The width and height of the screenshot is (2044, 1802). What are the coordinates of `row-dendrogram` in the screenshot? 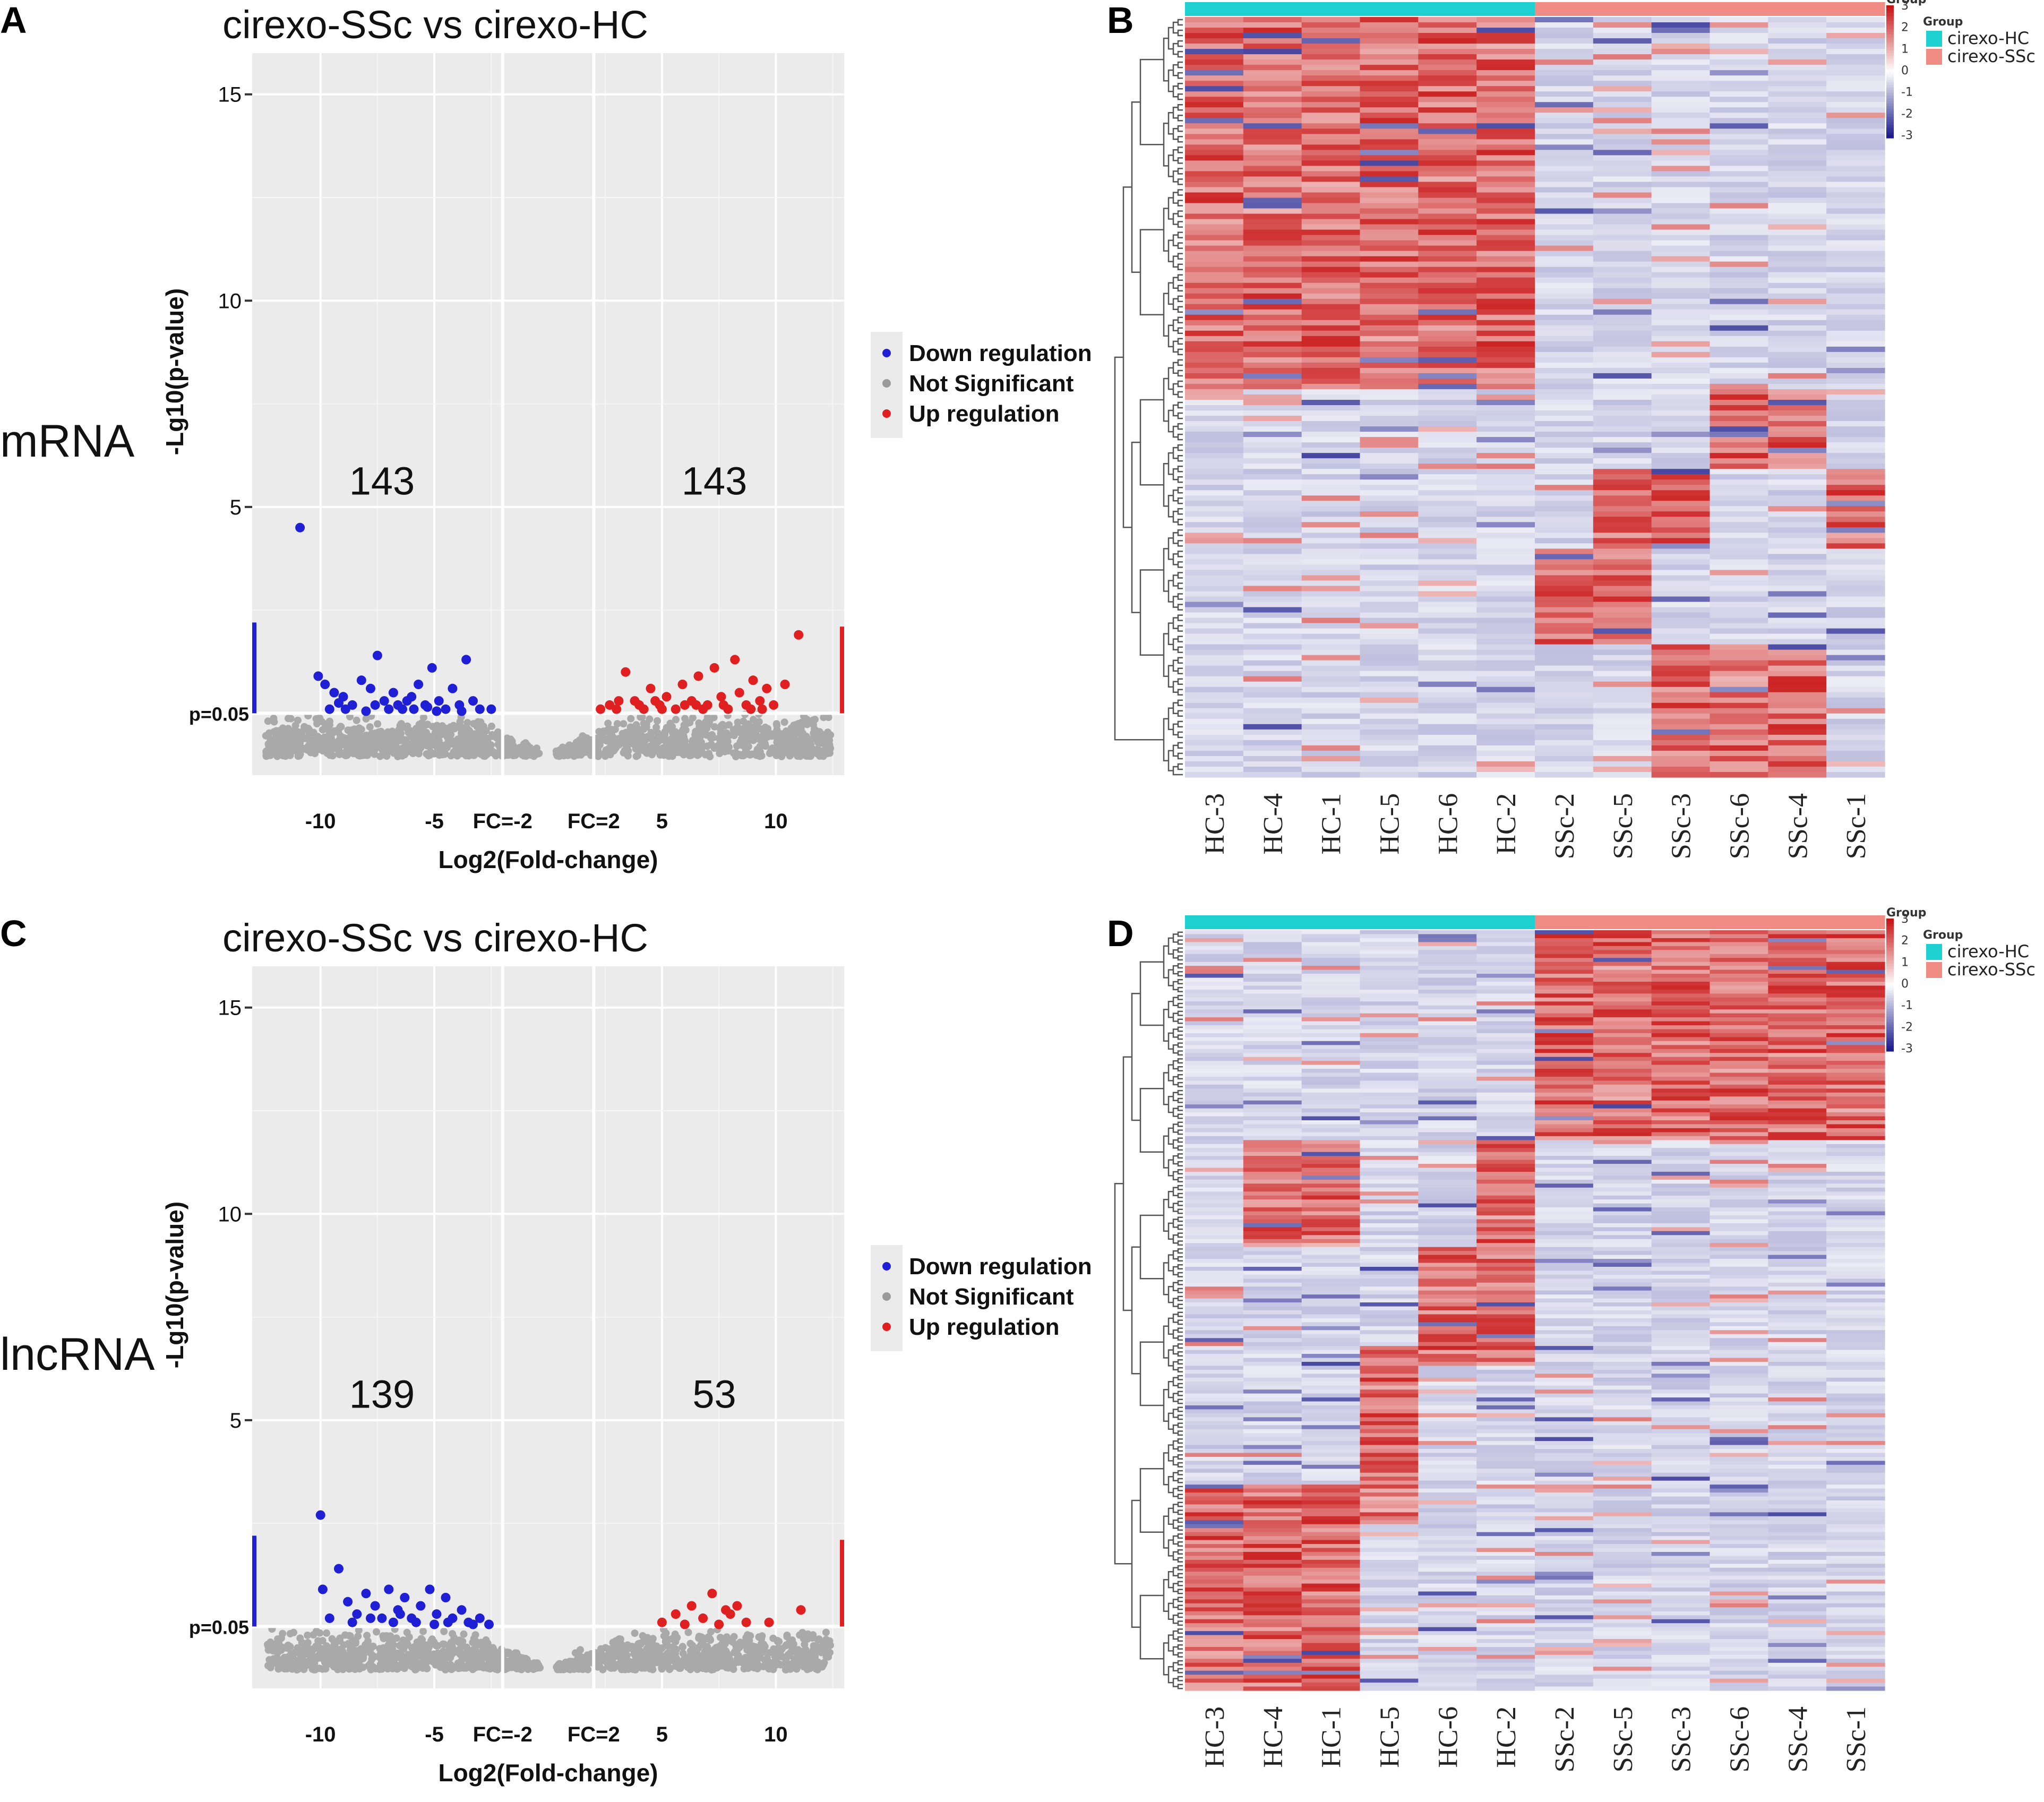 It's located at (1148, 397).